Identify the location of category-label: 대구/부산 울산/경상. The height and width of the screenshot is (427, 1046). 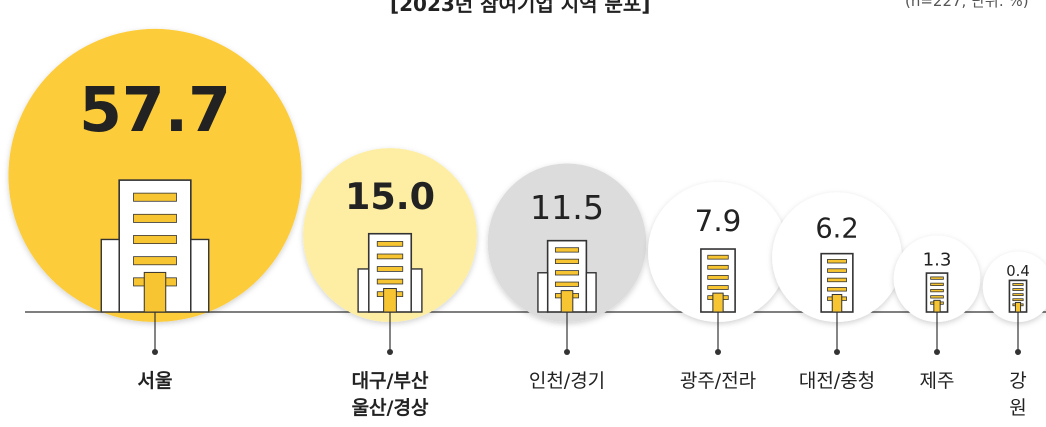
(390, 394).